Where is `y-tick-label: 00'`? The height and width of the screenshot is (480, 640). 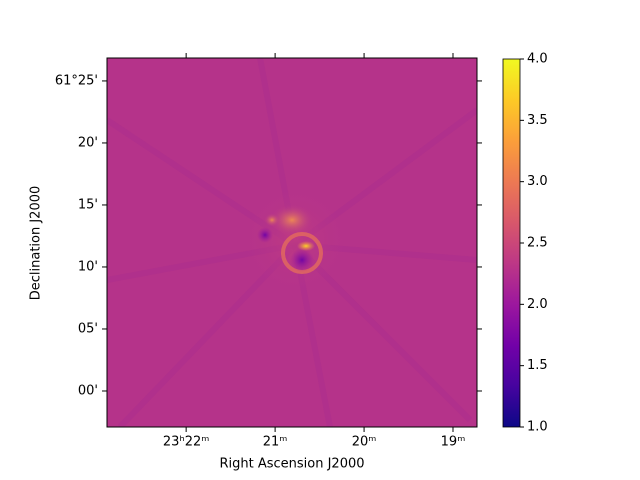
y-tick-label: 00' is located at coordinates (88, 390).